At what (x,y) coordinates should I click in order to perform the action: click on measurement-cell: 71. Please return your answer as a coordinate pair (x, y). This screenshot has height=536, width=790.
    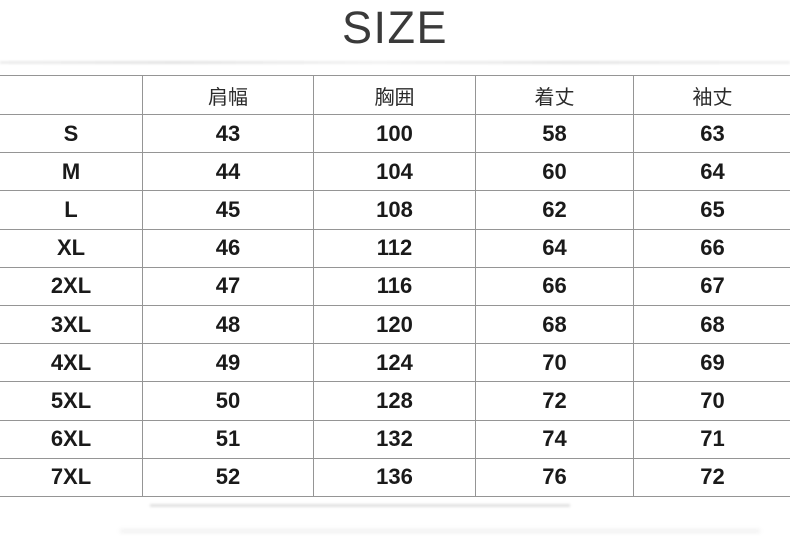
    Looking at the image, I should click on (711, 439).